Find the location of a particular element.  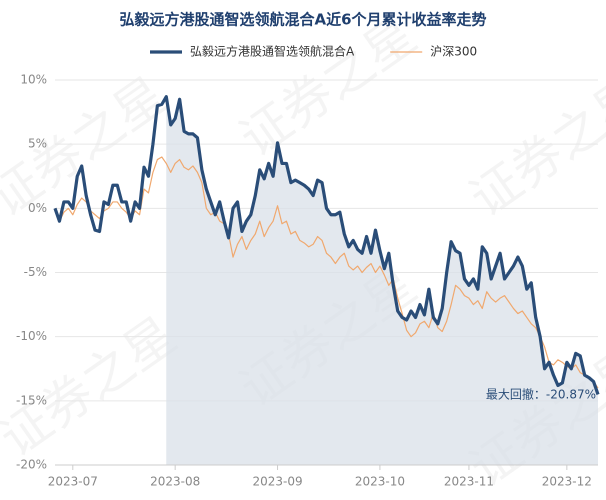

annotation: 最大回撤：-20.87% is located at coordinates (541, 394).